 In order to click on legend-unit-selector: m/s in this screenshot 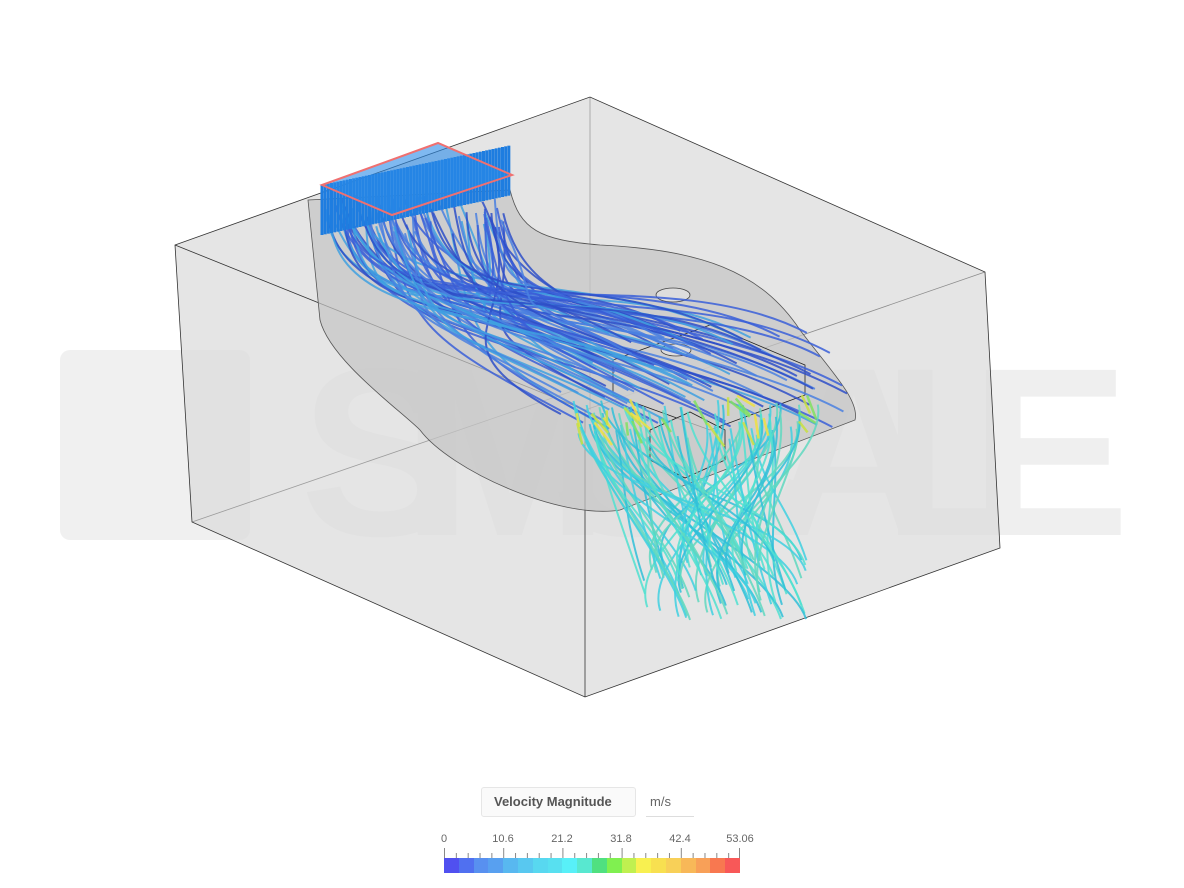, I will do `click(670, 802)`.